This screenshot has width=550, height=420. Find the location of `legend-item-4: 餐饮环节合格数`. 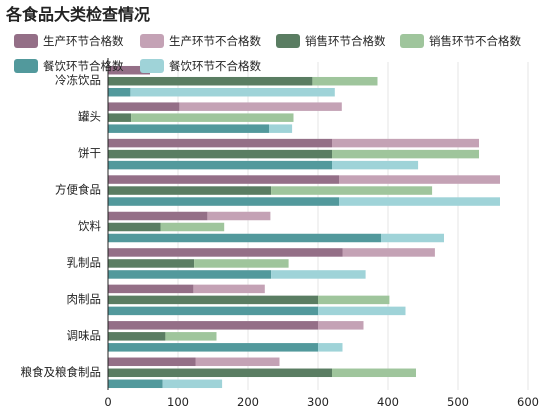

legend-item-4: 餐饮环节合格数 is located at coordinates (69, 66).